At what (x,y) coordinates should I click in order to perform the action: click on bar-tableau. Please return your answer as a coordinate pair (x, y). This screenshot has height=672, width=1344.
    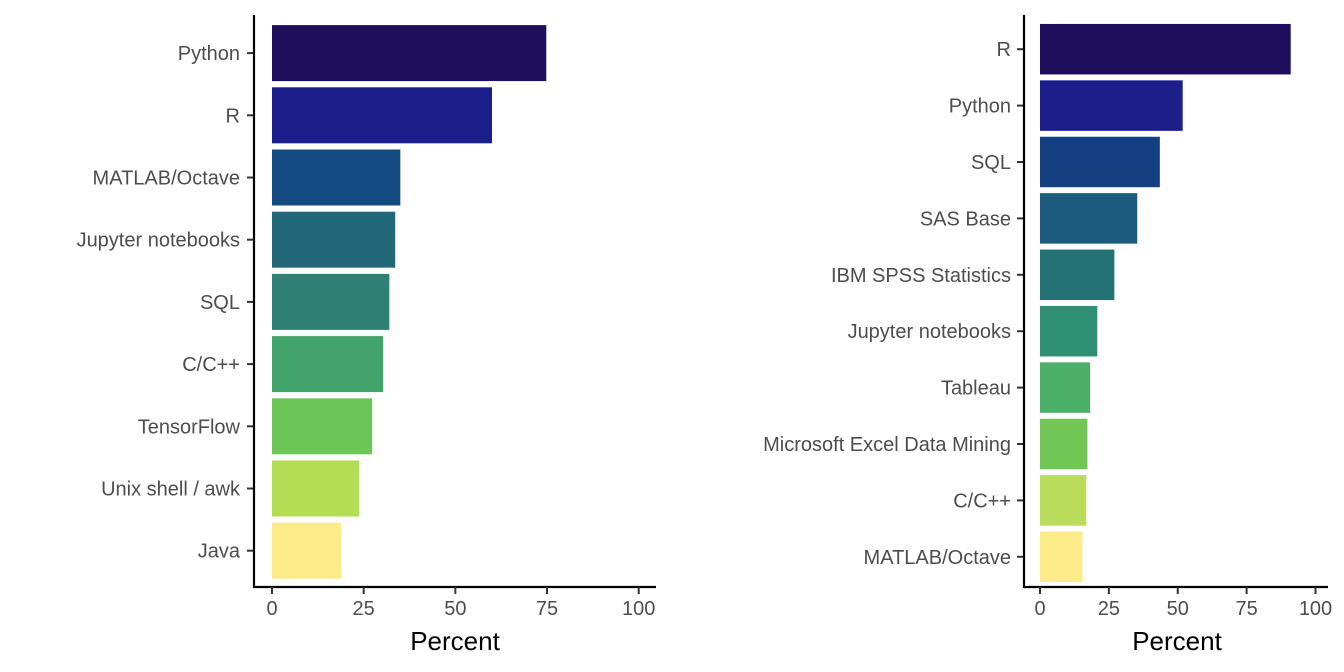
    Looking at the image, I should click on (1065, 387).